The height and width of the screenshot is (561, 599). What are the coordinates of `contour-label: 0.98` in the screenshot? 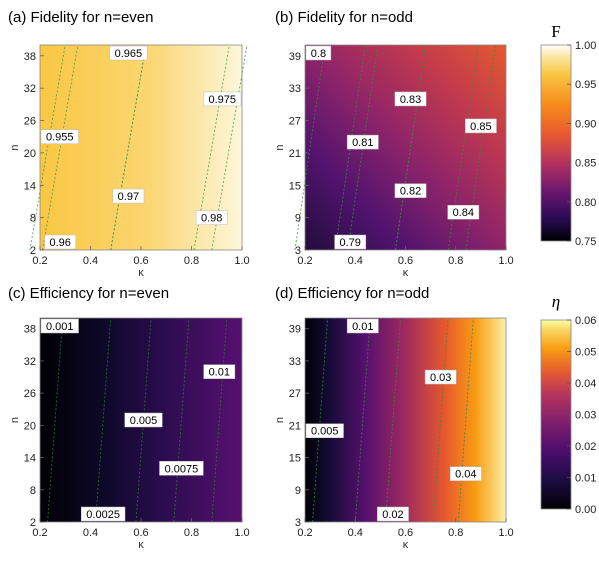 It's located at (211, 218).